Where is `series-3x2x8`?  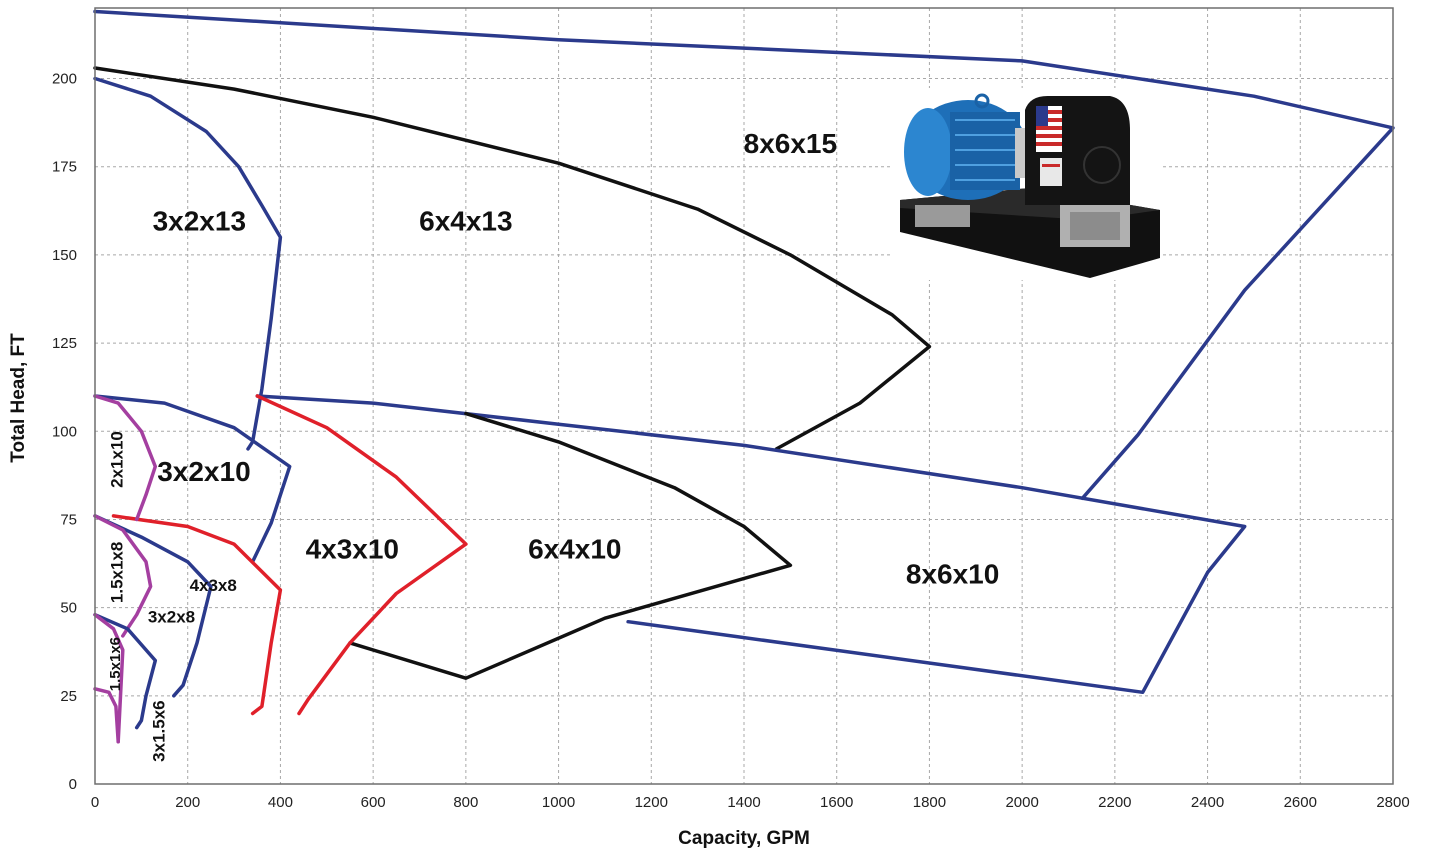
series-3x2x8 is located at coordinates (153, 606).